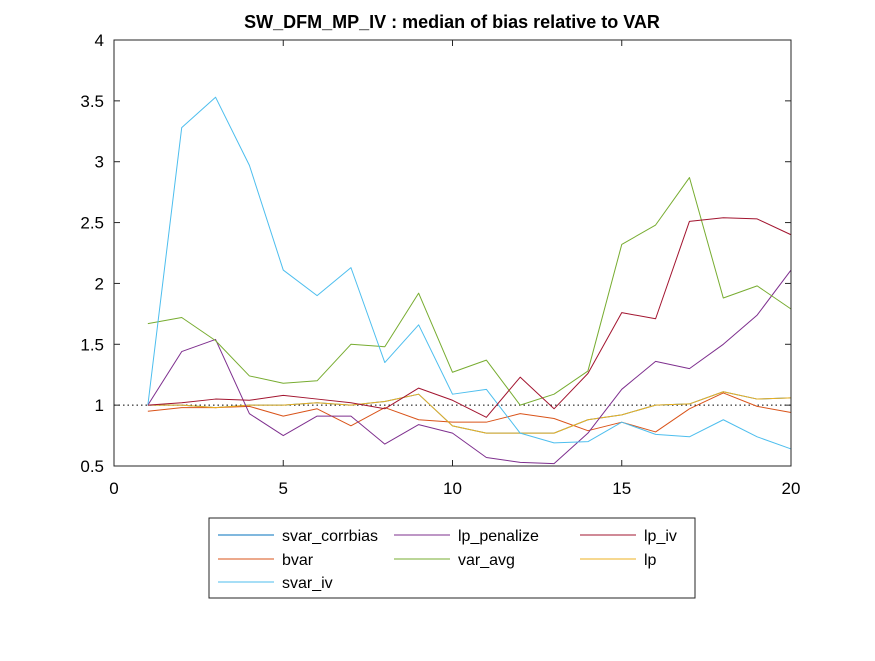 This screenshot has height=661, width=875. I want to click on legend-label-lp: lp, so click(650, 560).